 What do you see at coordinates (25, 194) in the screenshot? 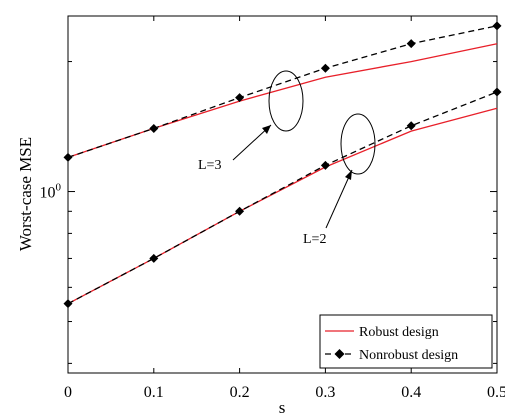
I see `y-axis-title: Worst-case MSE` at bounding box center [25, 194].